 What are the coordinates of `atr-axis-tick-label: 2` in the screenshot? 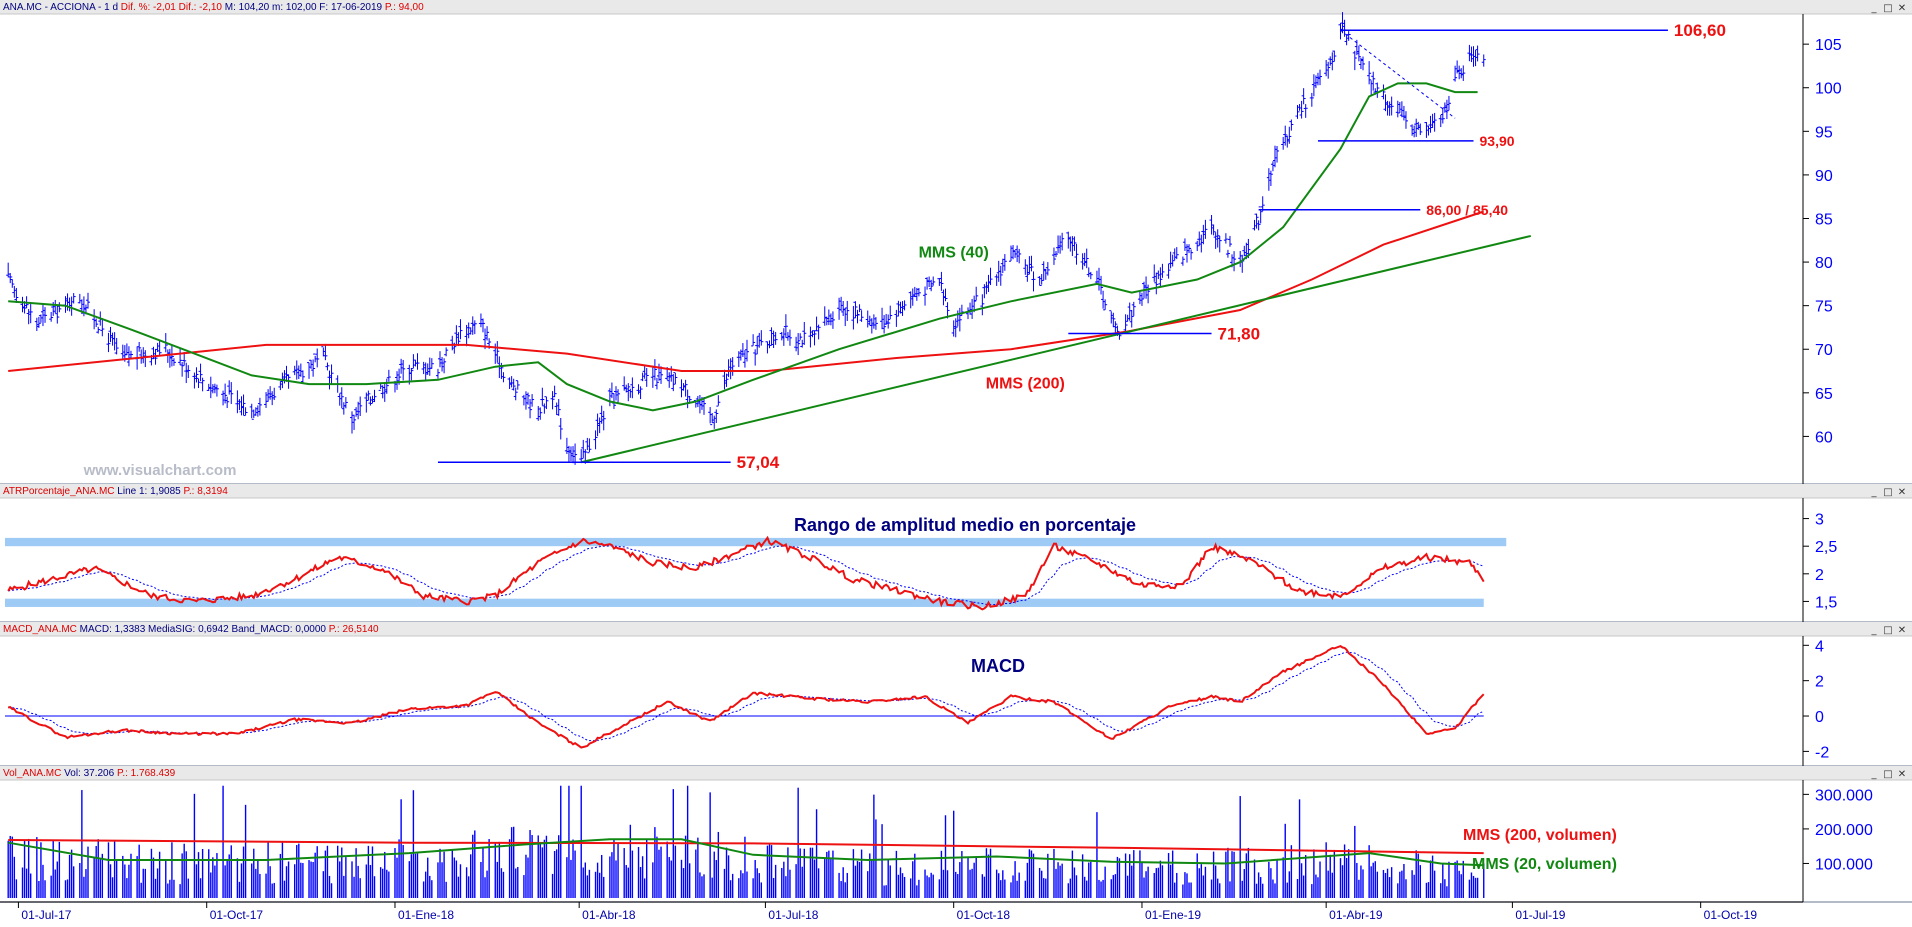 It's located at (1819, 575).